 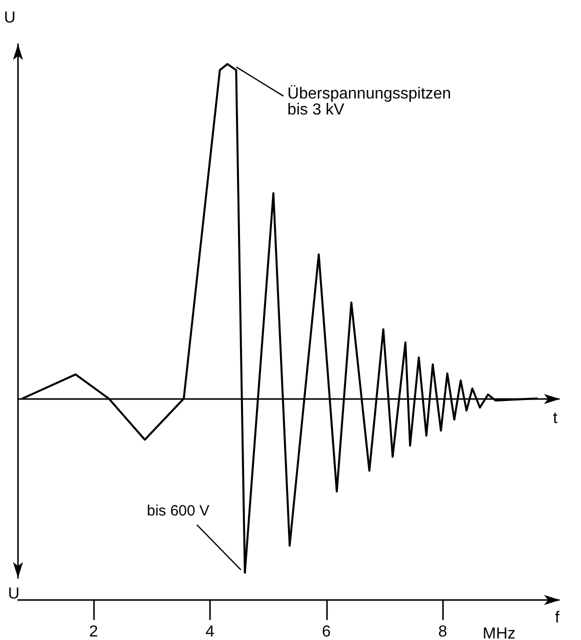 What do you see at coordinates (499, 633) in the screenshot?
I see `text: MHz` at bounding box center [499, 633].